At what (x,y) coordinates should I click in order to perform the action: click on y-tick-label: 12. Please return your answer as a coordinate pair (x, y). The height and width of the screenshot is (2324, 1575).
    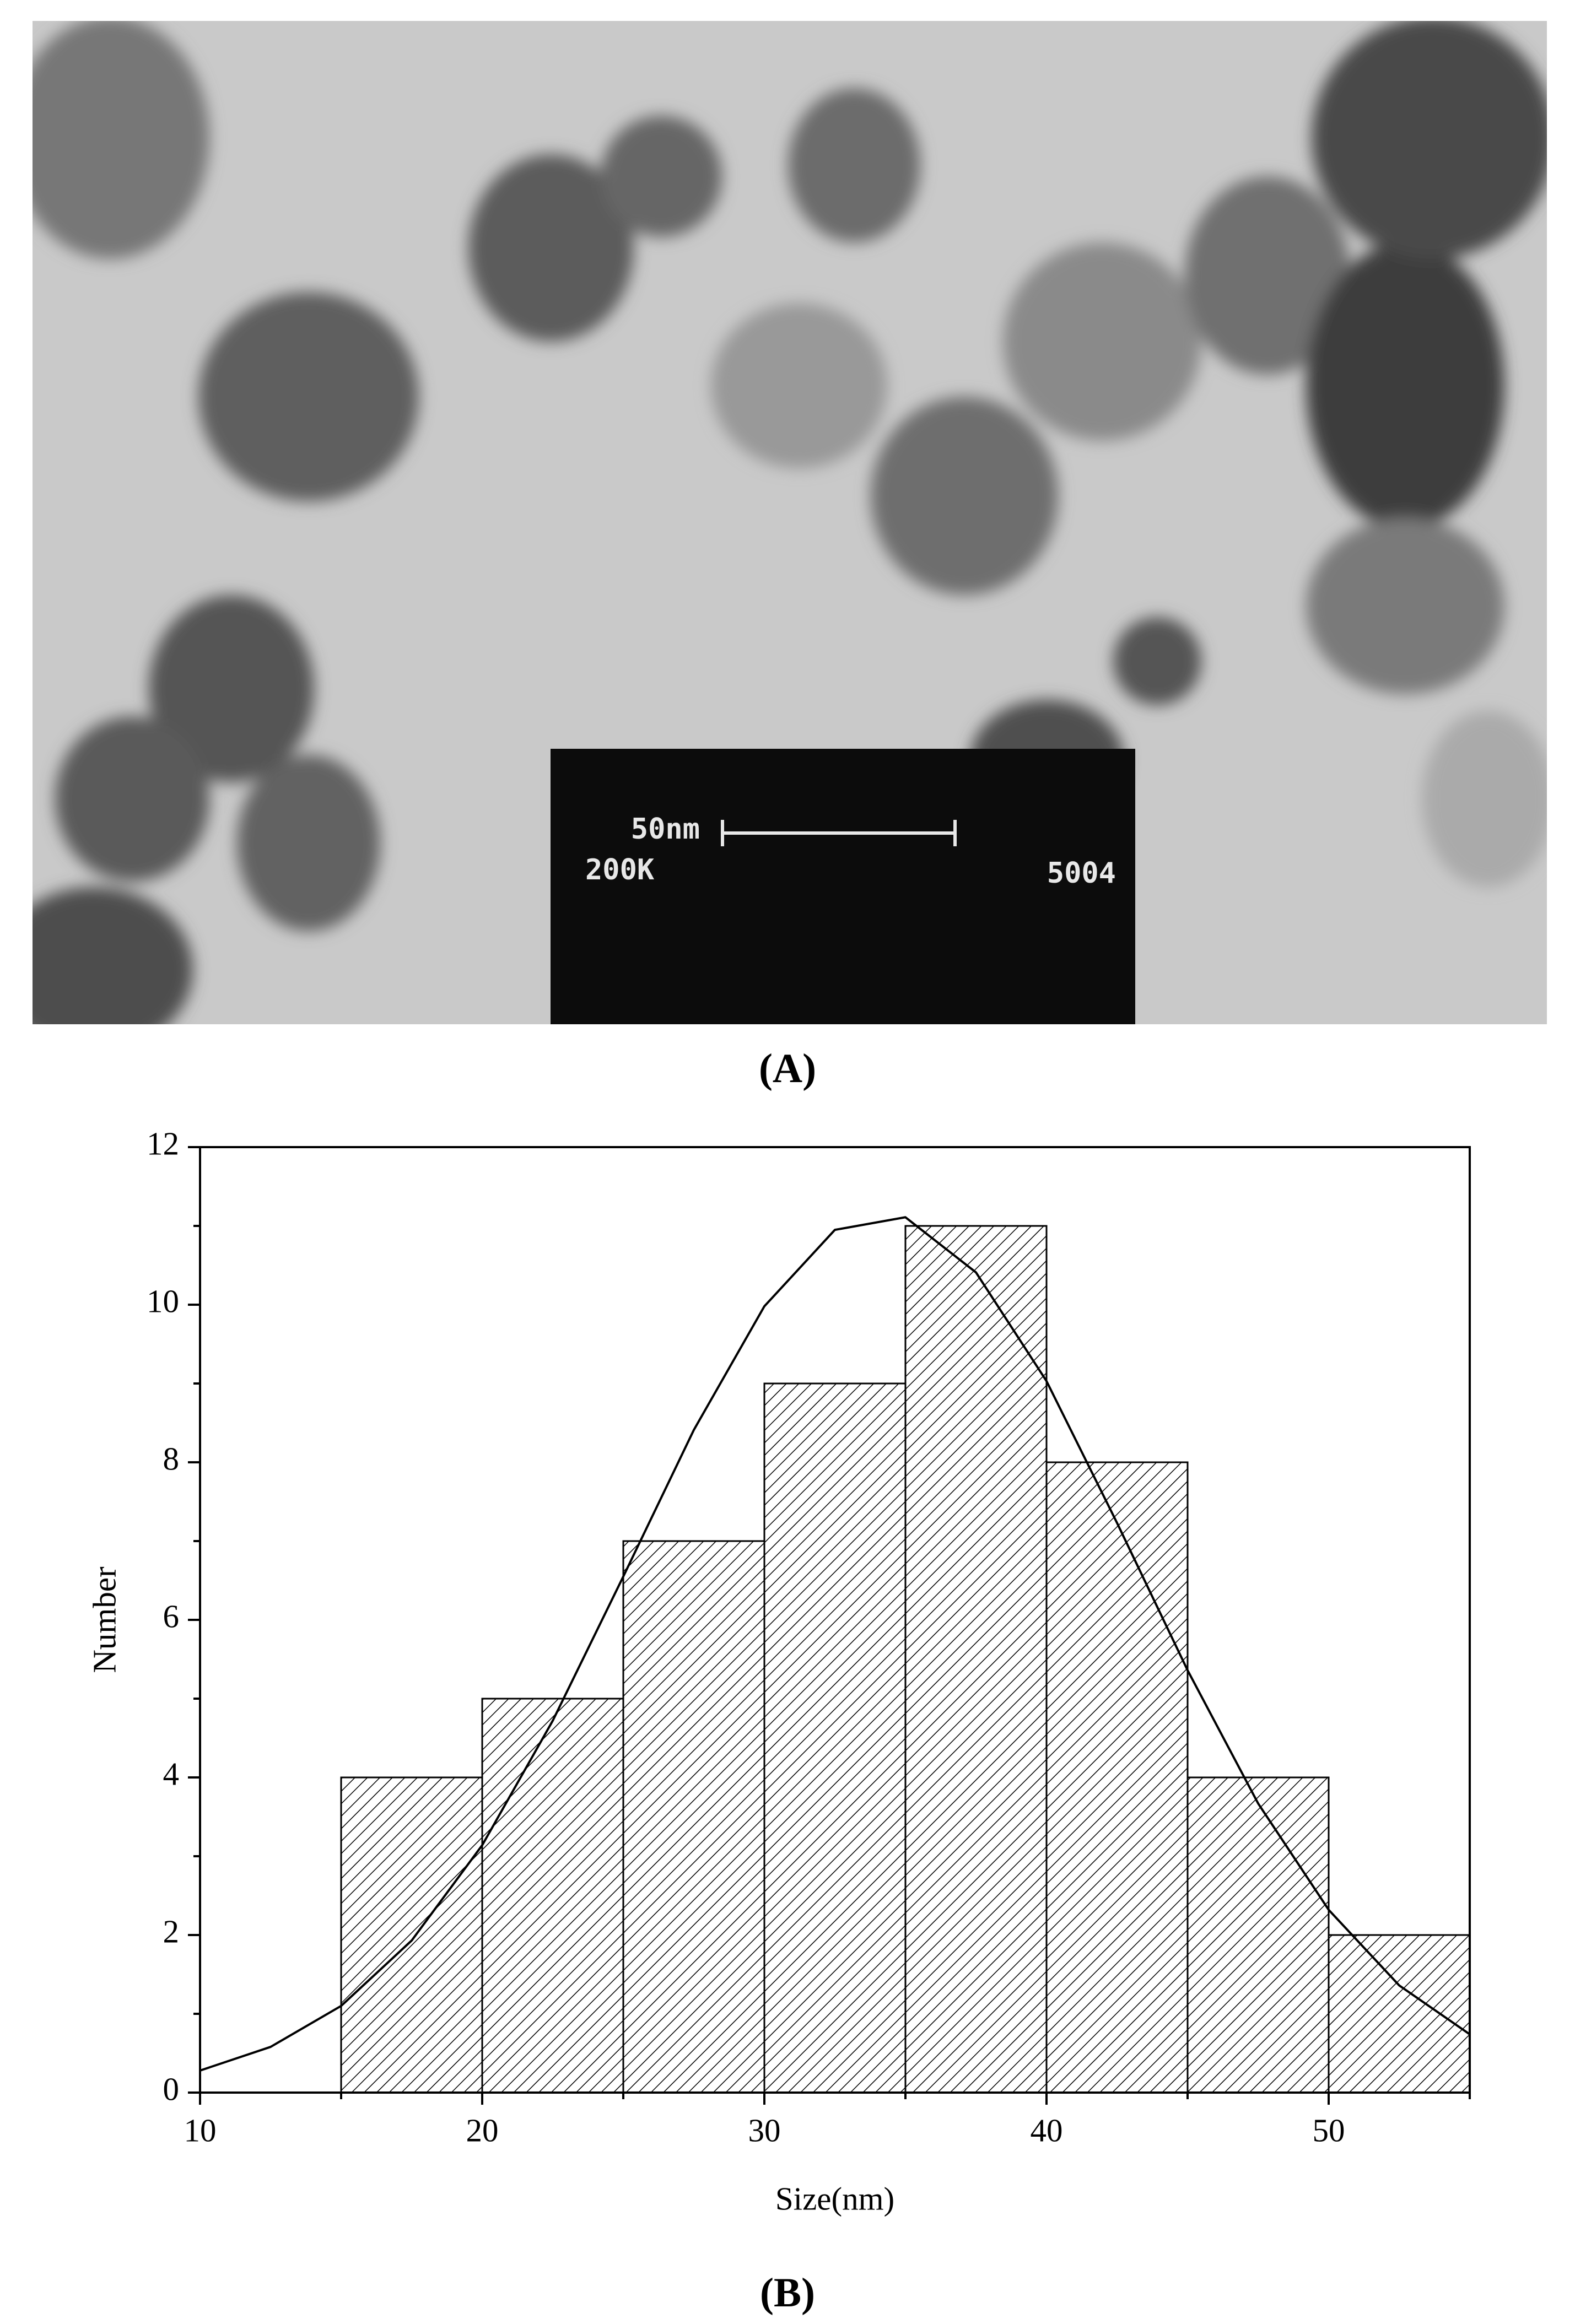
    Looking at the image, I should click on (163, 1144).